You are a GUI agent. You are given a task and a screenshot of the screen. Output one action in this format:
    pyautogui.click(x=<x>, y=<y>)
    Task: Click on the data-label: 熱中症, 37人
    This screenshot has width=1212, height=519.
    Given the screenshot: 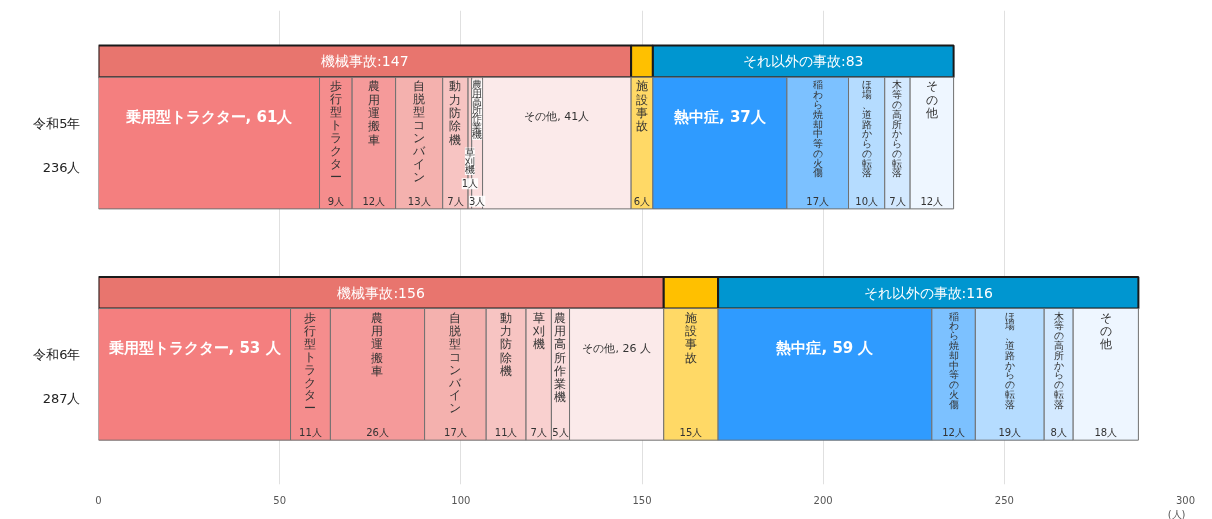 What is the action you would take?
    pyautogui.click(x=720, y=116)
    